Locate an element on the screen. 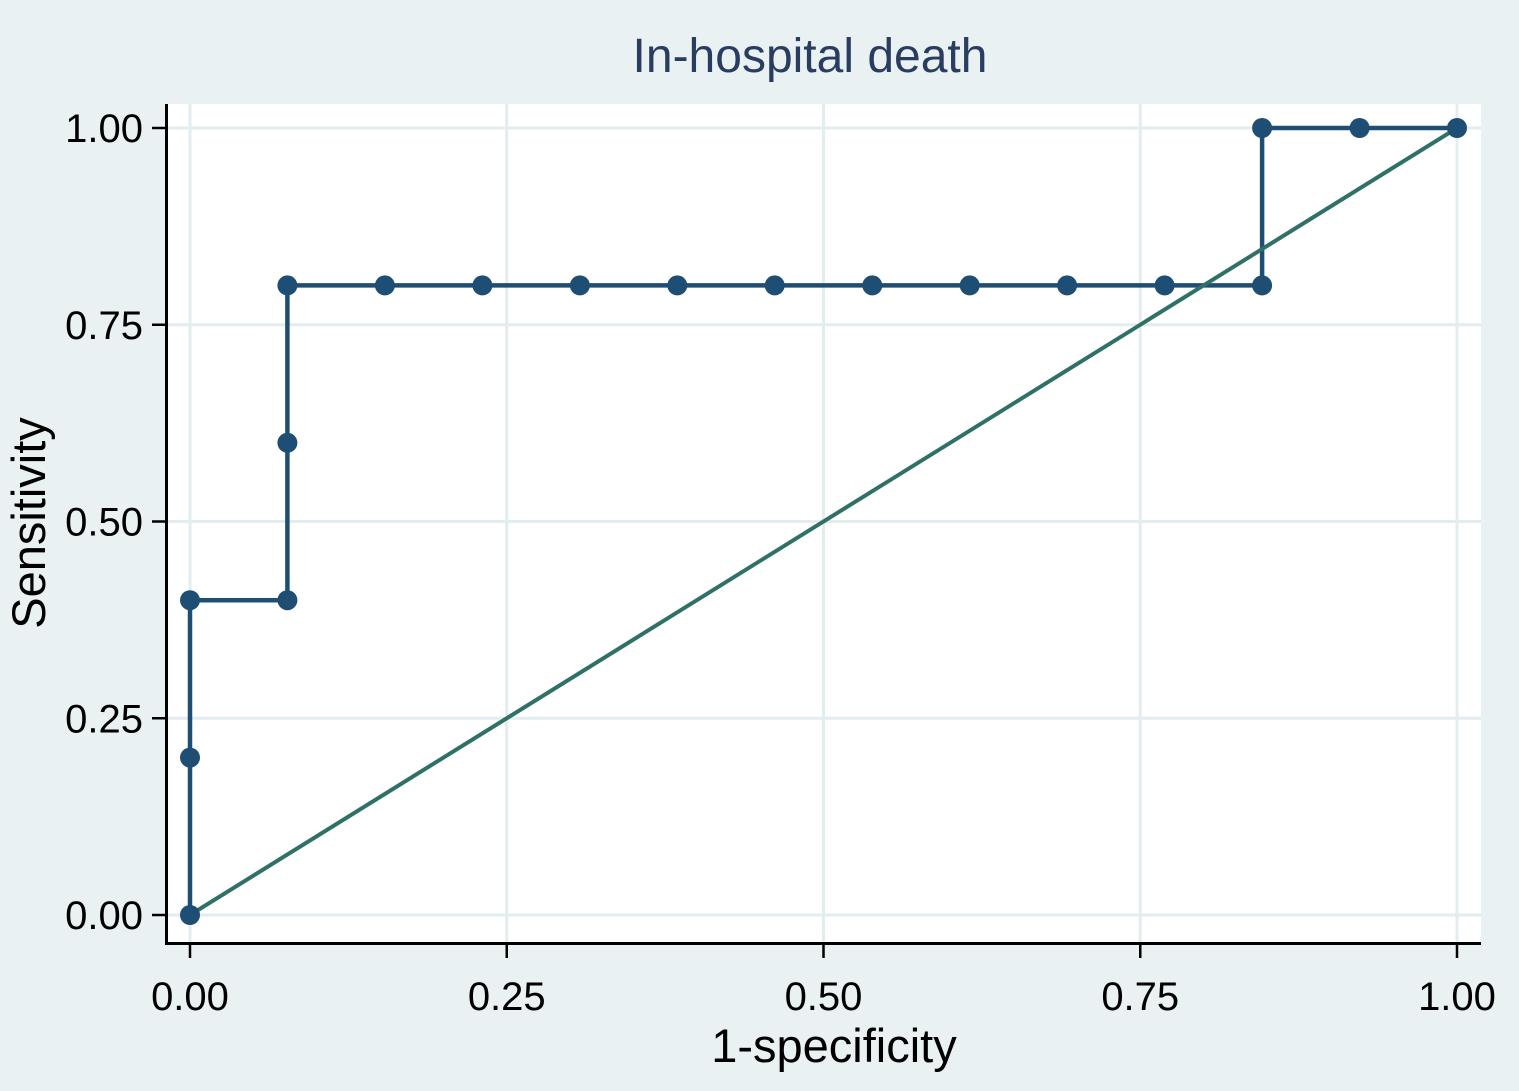 The width and height of the screenshot is (1519, 1091). x-tick-label: 0.75 is located at coordinates (1140, 997).